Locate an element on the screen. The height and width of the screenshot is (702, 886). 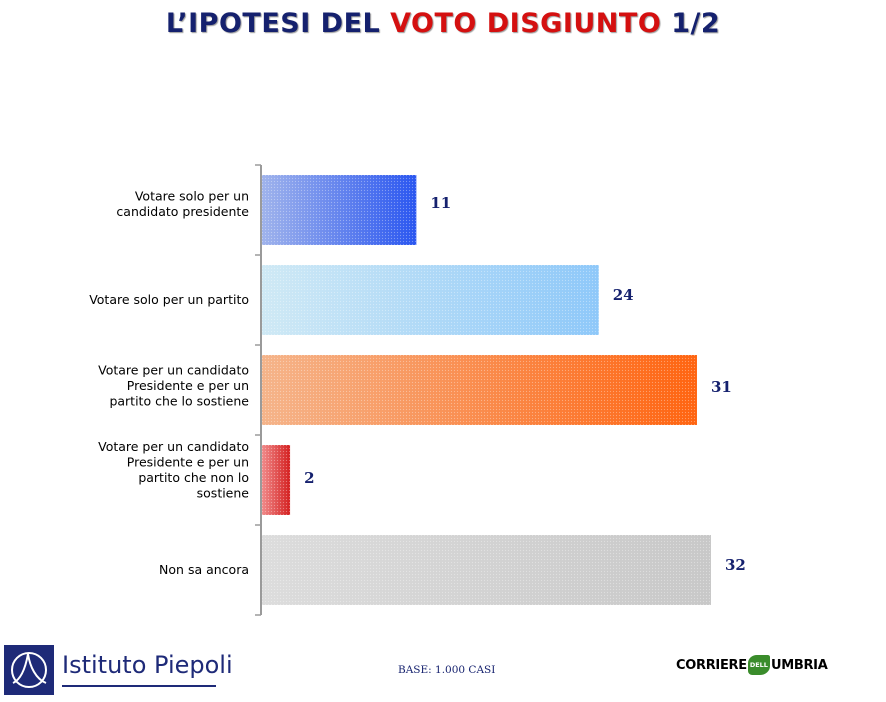
category-label-2: Votare solo per un partito is located at coordinates (169, 299).